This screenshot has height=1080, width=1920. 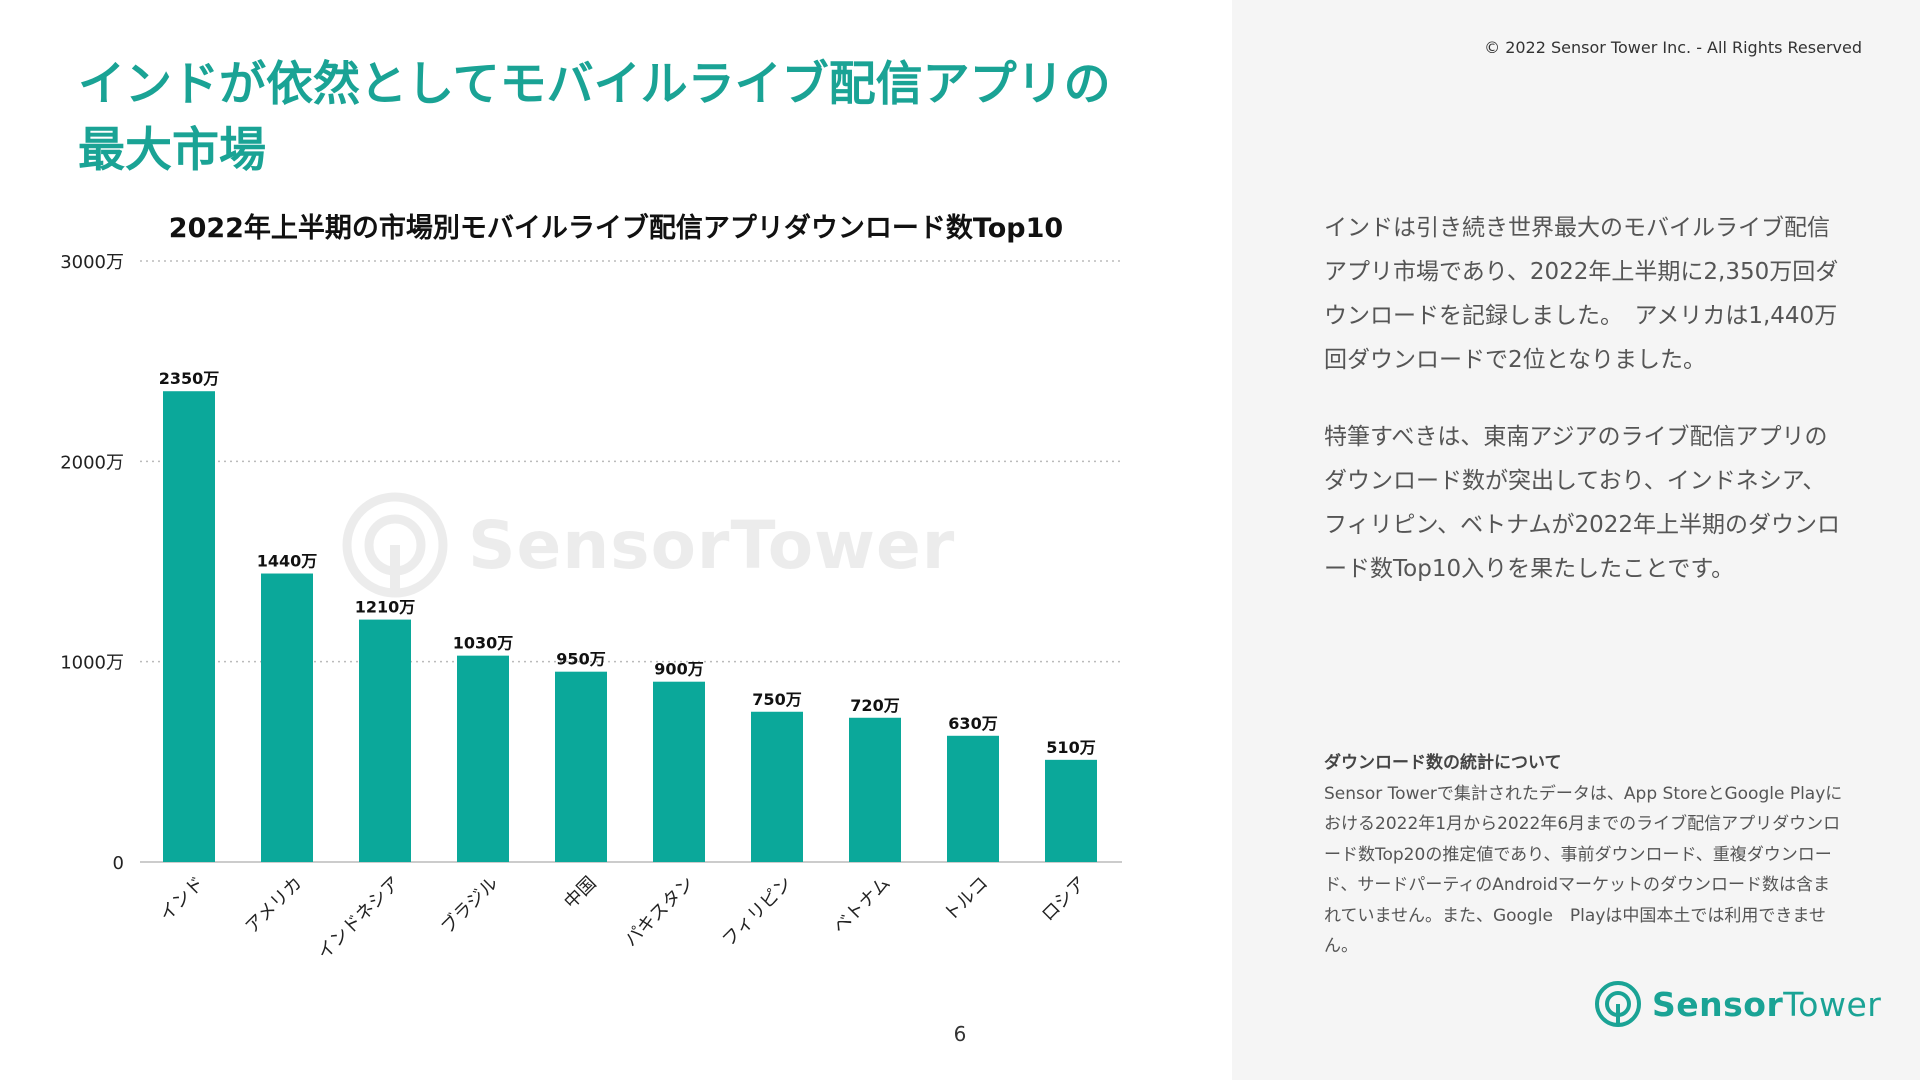 What do you see at coordinates (395, 545) in the screenshot?
I see `sensor-tower-watermark-icon` at bounding box center [395, 545].